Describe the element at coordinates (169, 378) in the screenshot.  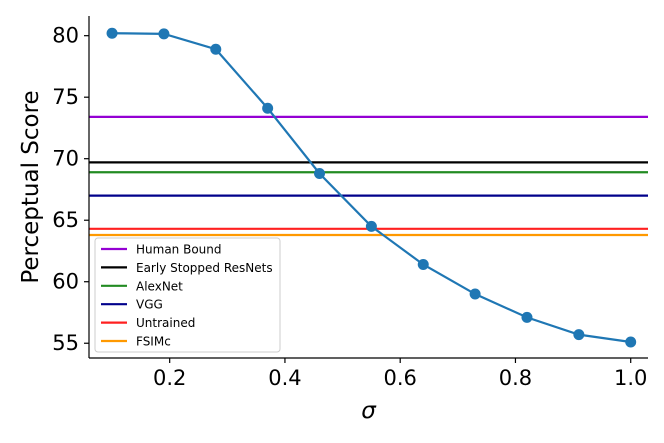
I see `x-tick-label: 0.2` at that location.